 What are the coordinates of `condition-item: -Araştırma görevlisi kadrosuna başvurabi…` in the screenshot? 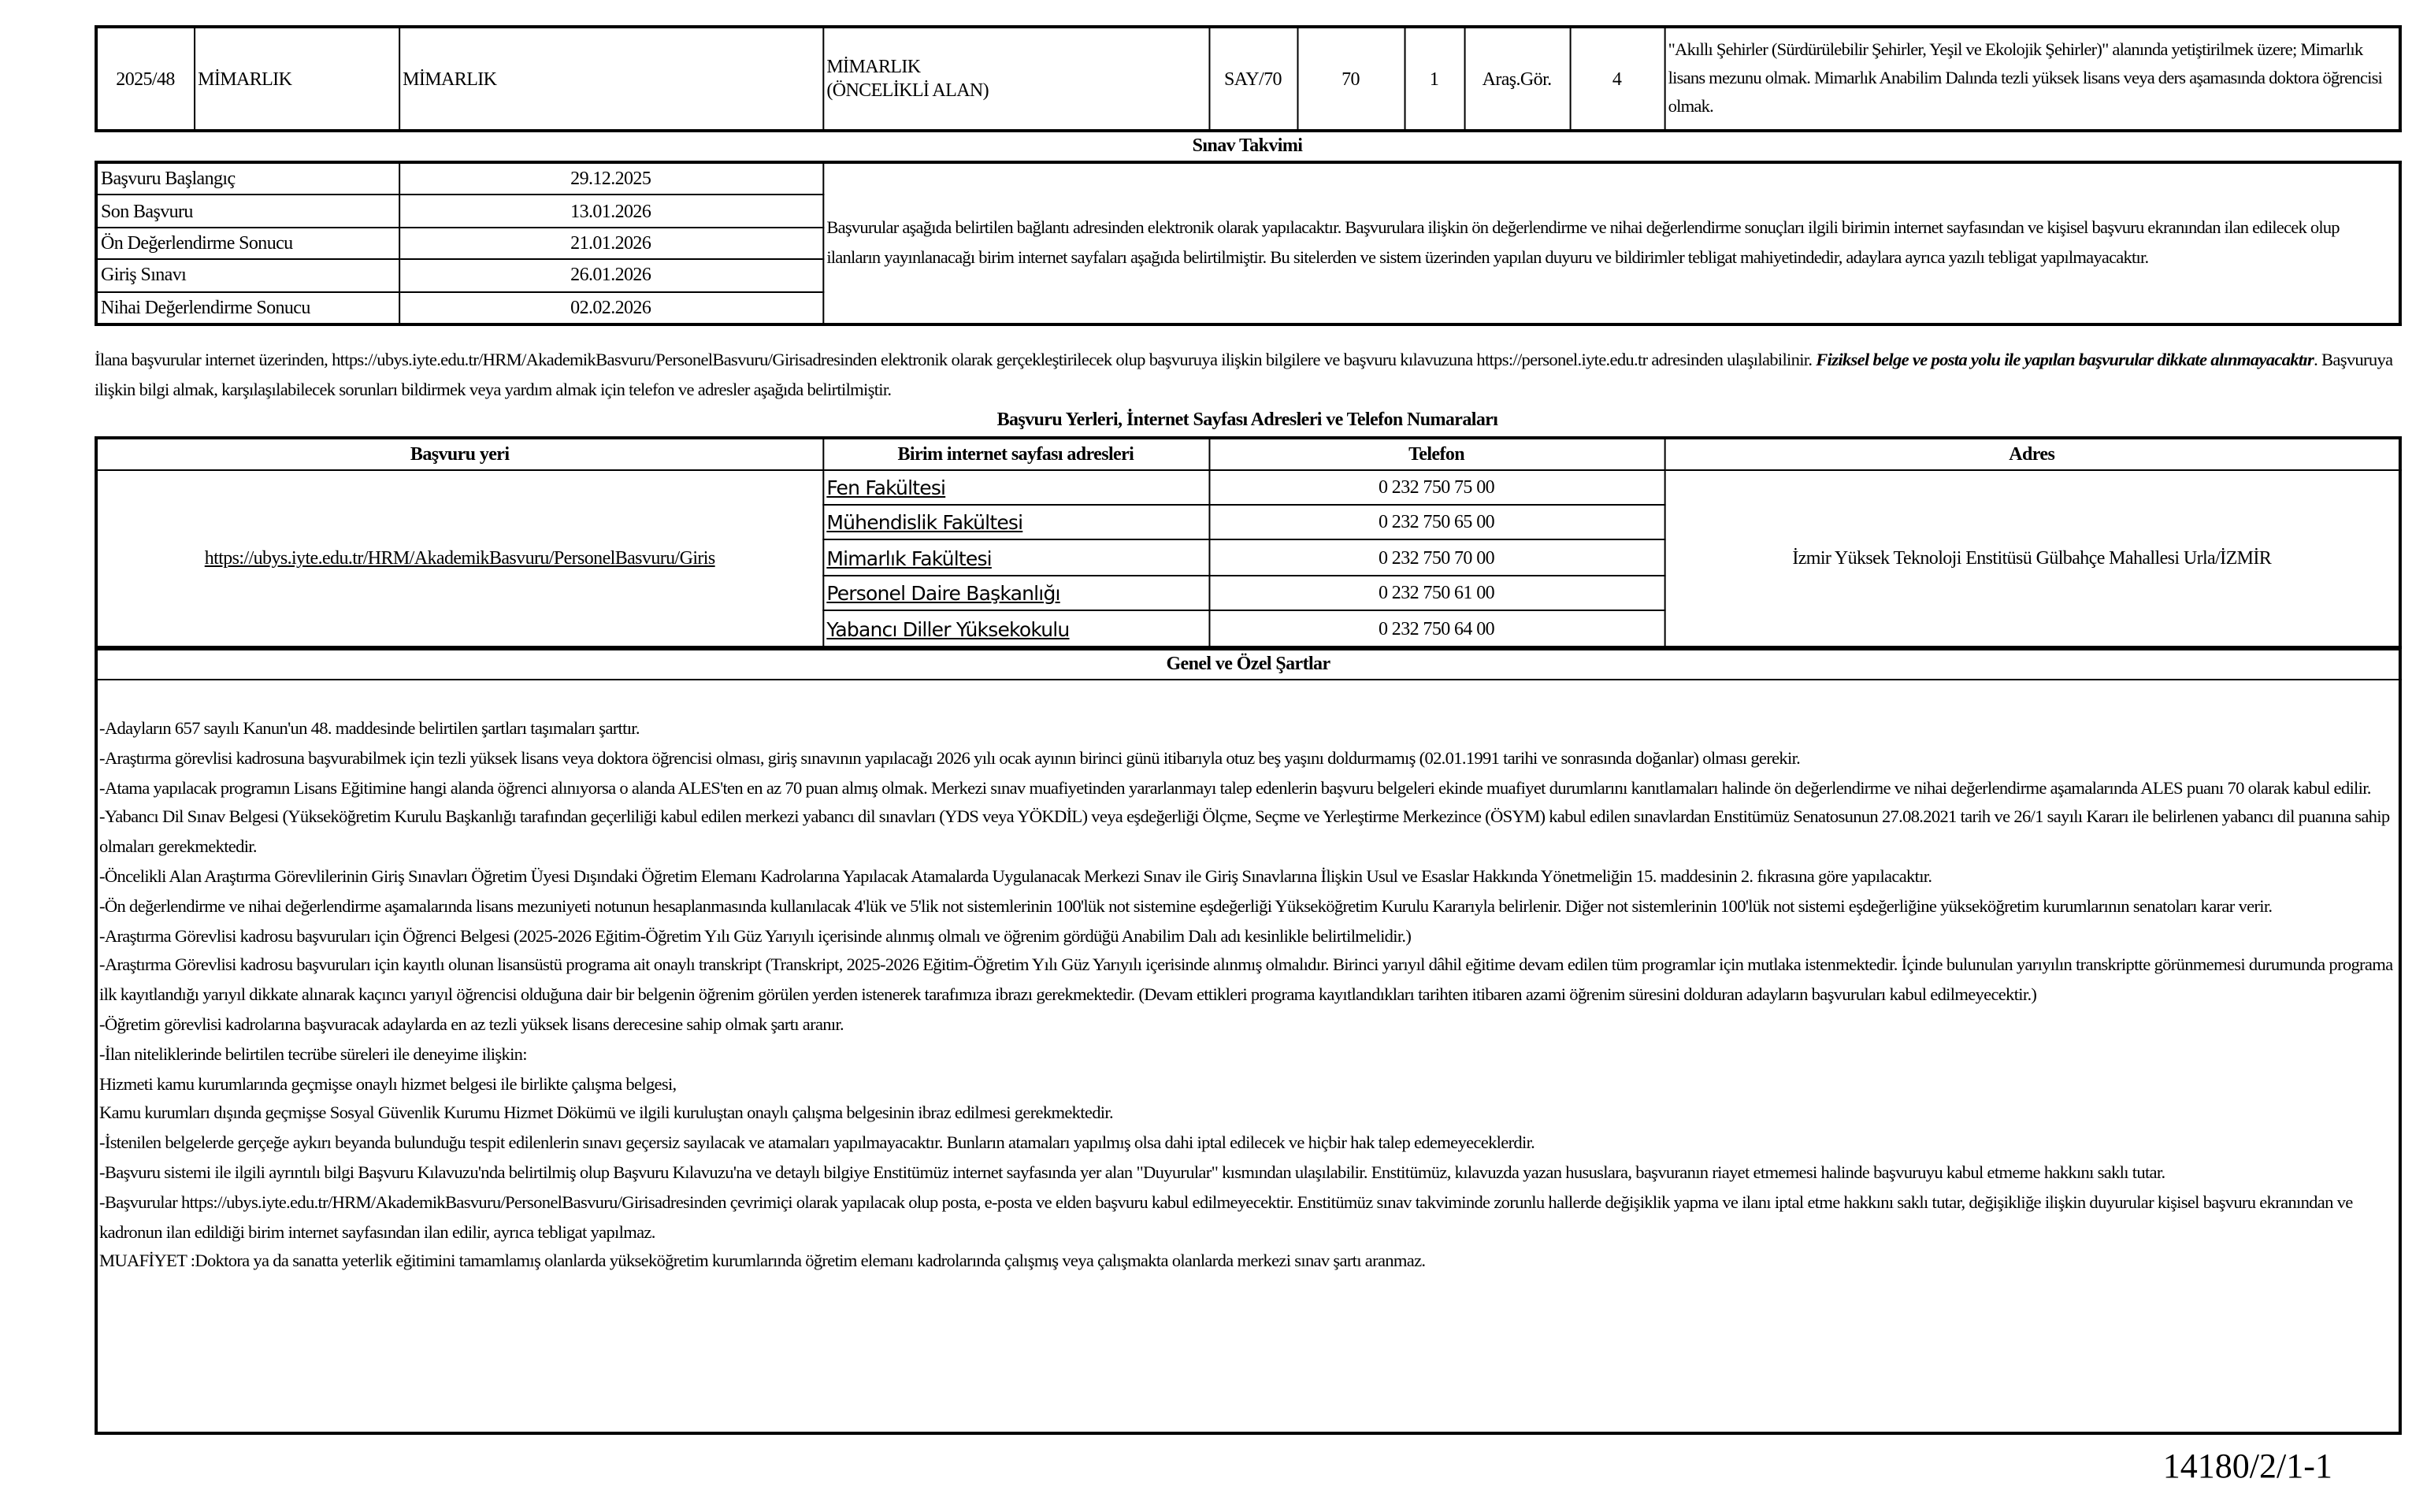 It's located at (950, 759).